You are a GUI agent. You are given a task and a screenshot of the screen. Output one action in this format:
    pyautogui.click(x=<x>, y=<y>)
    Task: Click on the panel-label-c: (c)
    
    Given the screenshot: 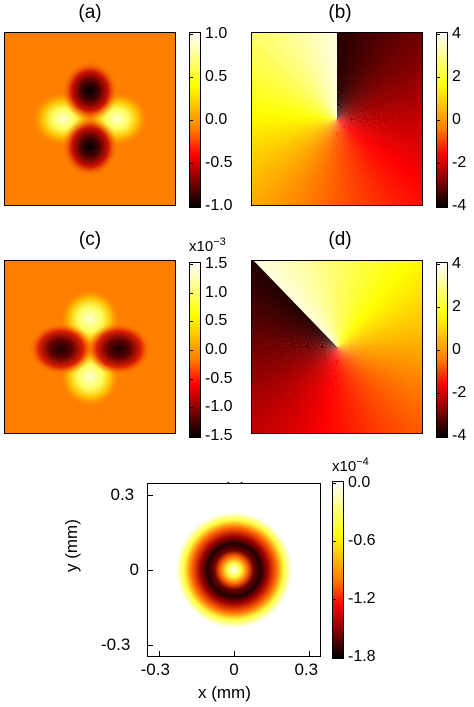 What is the action you would take?
    pyautogui.click(x=90, y=239)
    